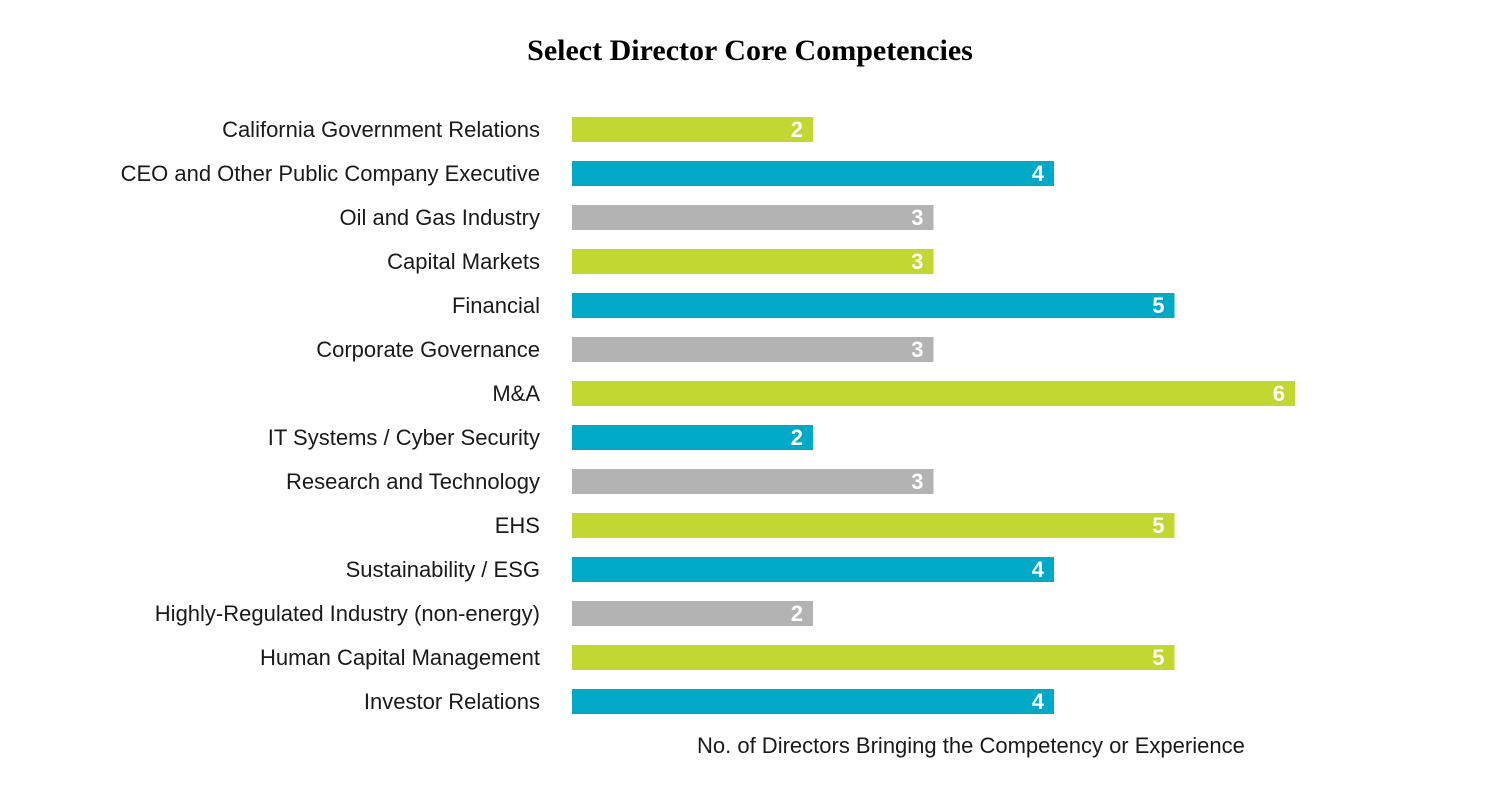  I want to click on data-label: 6, so click(1279, 393).